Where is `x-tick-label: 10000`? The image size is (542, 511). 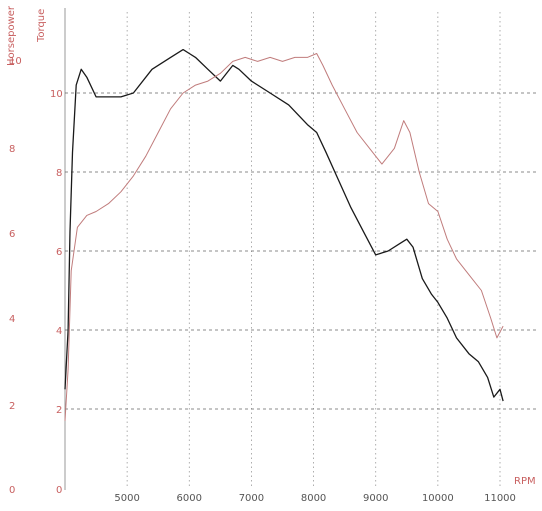
x-tick-label: 10000 is located at coordinates (438, 498).